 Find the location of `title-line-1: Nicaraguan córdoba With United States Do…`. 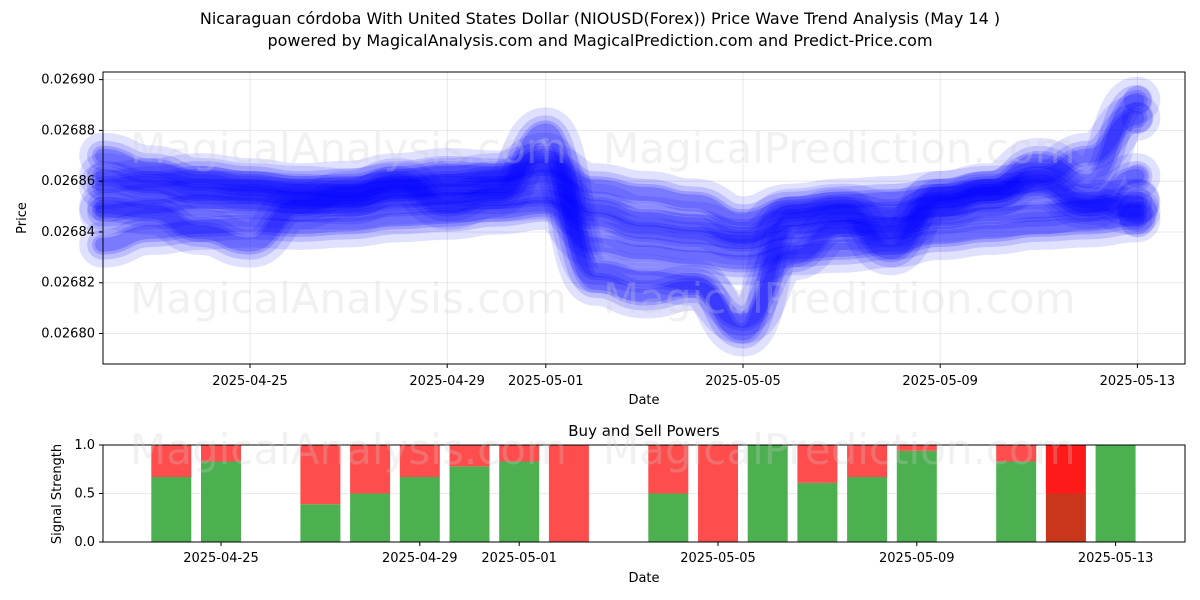

title-line-1: Nicaraguan córdoba With United States Do… is located at coordinates (600, 18).